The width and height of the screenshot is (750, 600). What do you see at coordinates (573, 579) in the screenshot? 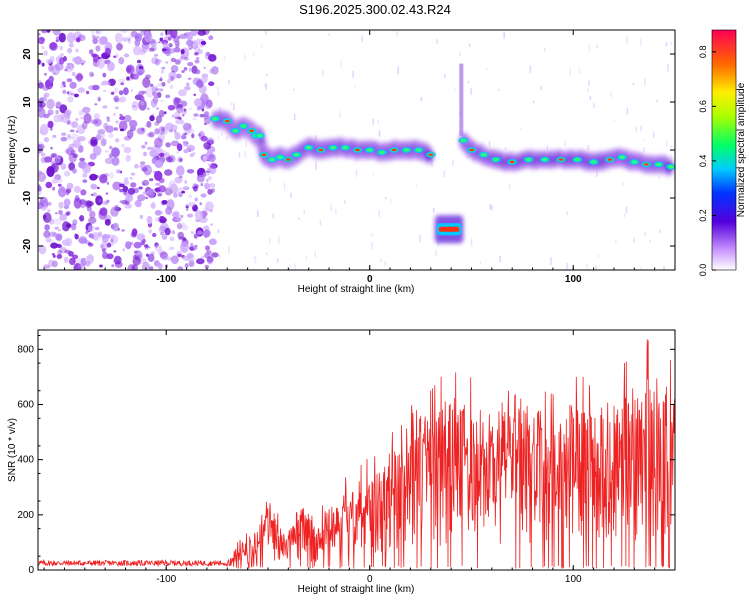
I see `x-tick-label: 100` at bounding box center [573, 579].